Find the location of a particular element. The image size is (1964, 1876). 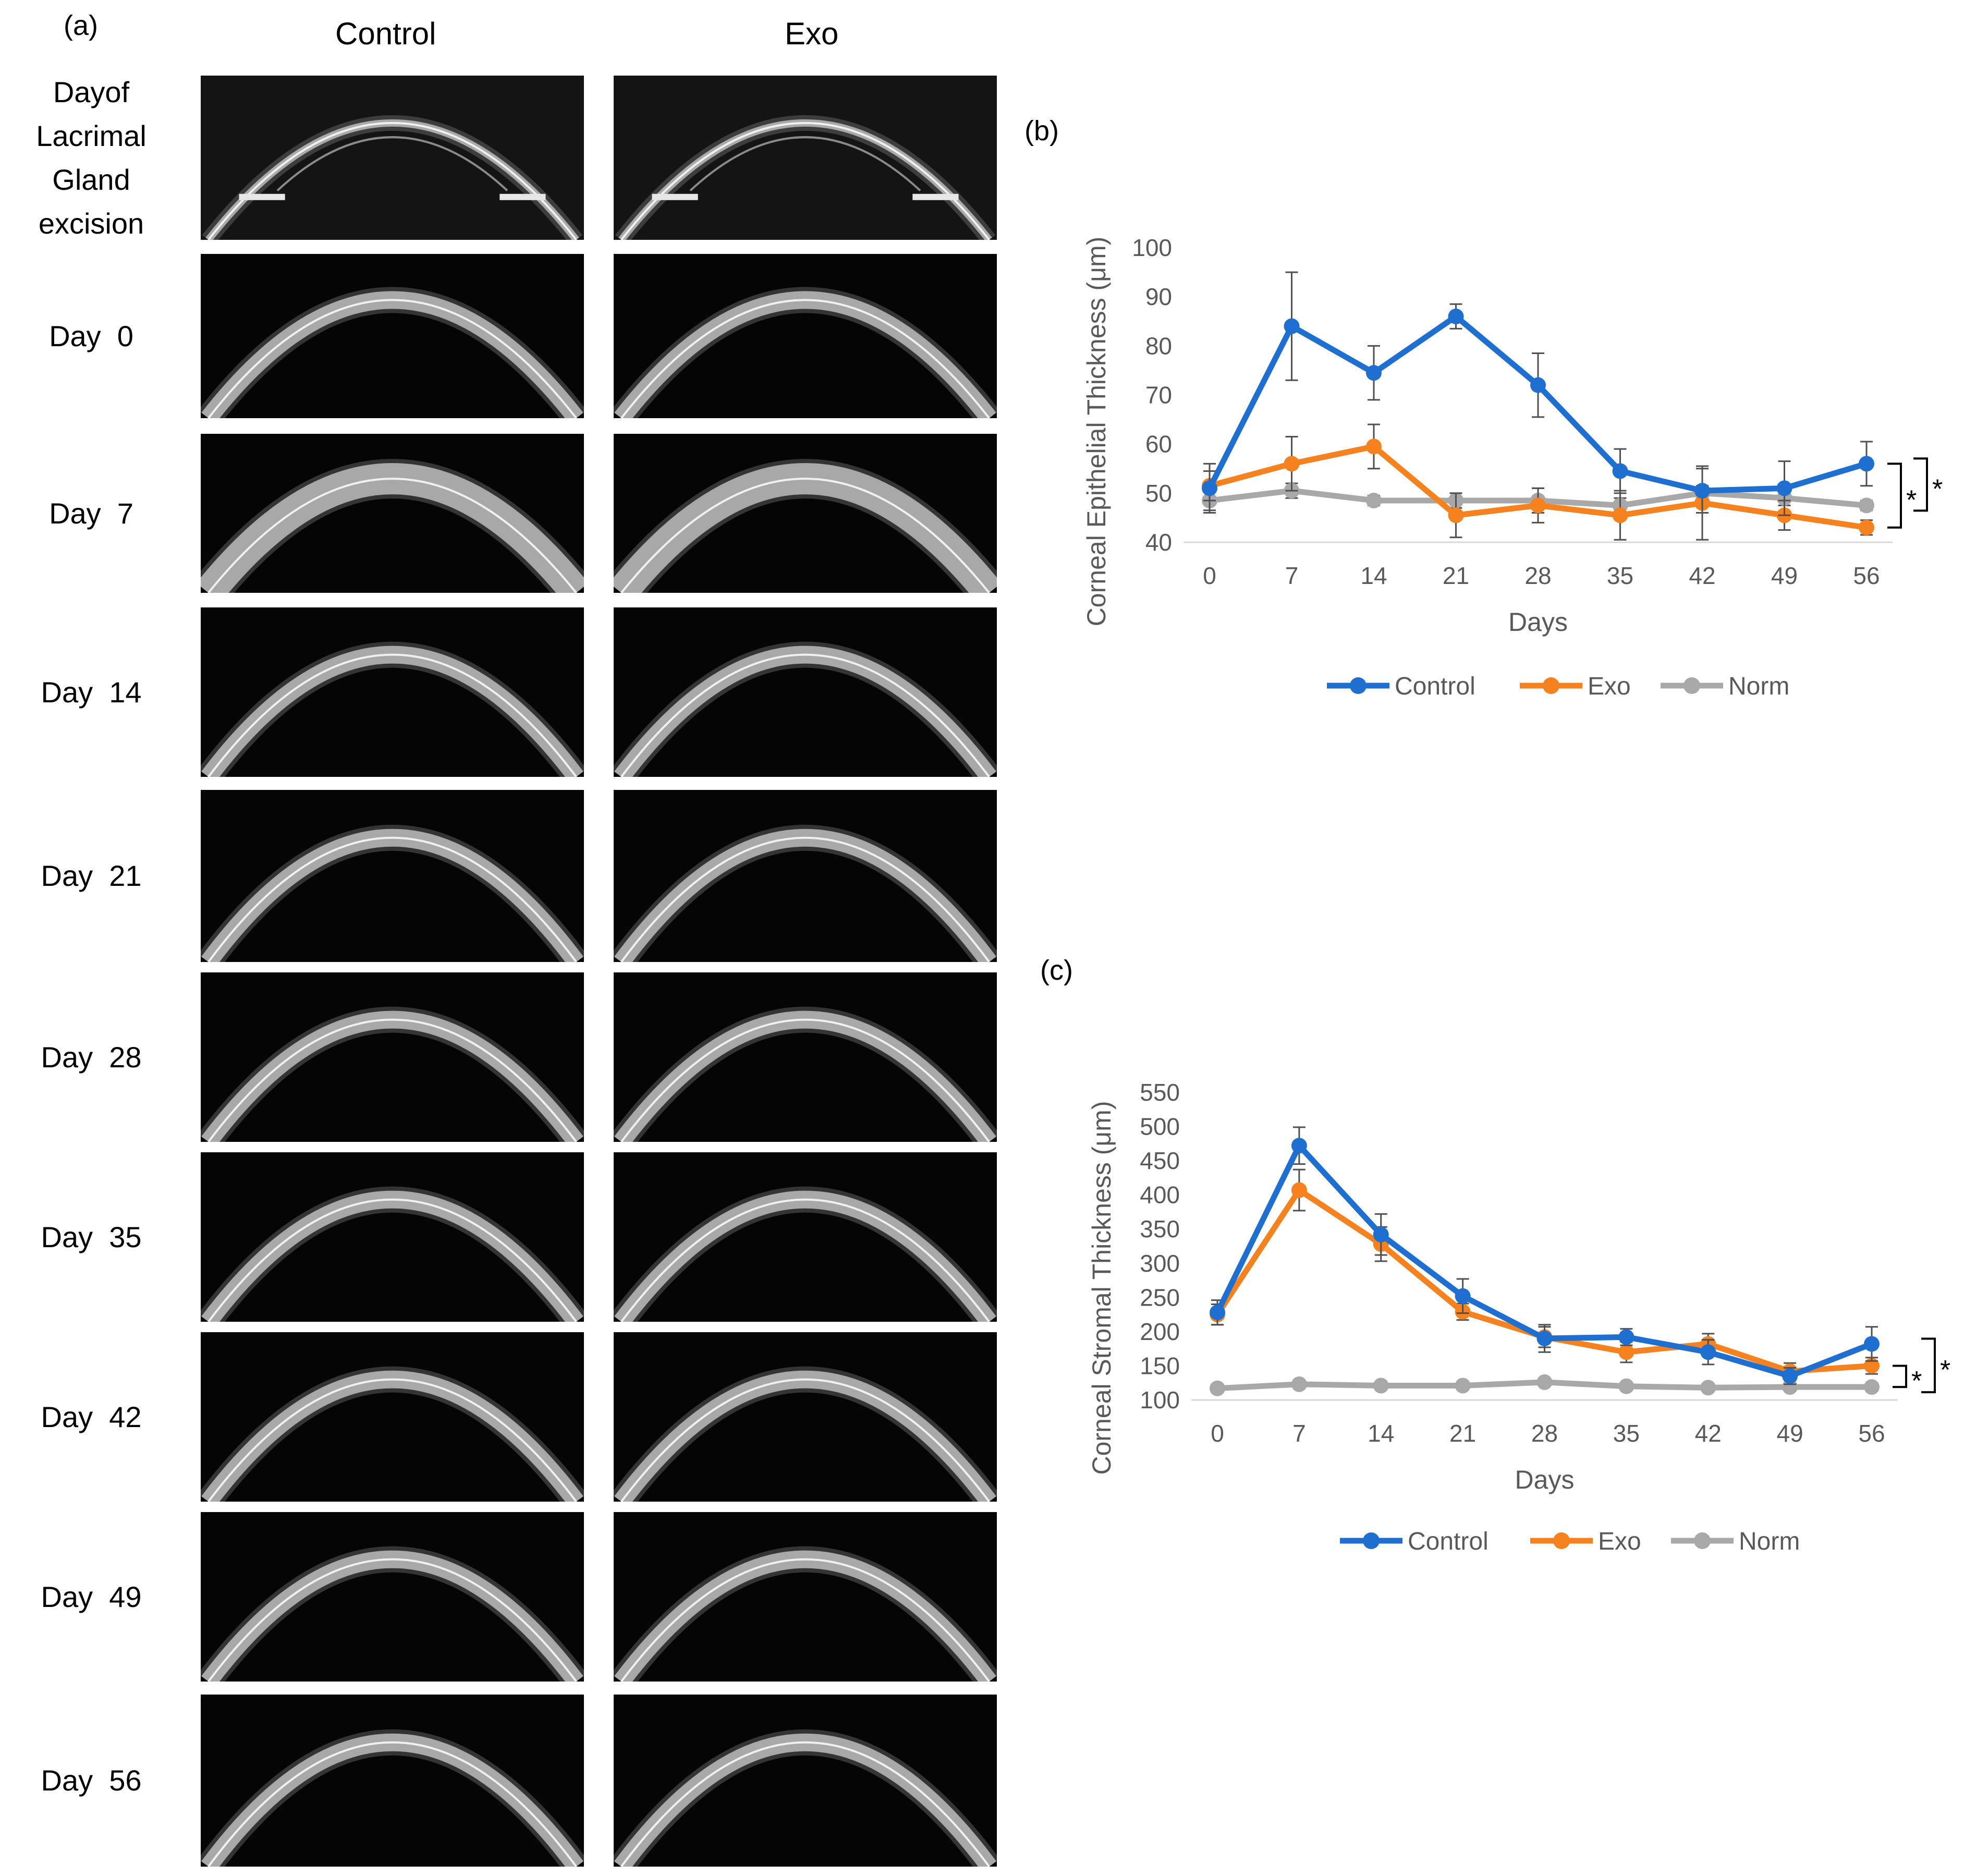

y-tick-label: 500 is located at coordinates (1160, 1127).